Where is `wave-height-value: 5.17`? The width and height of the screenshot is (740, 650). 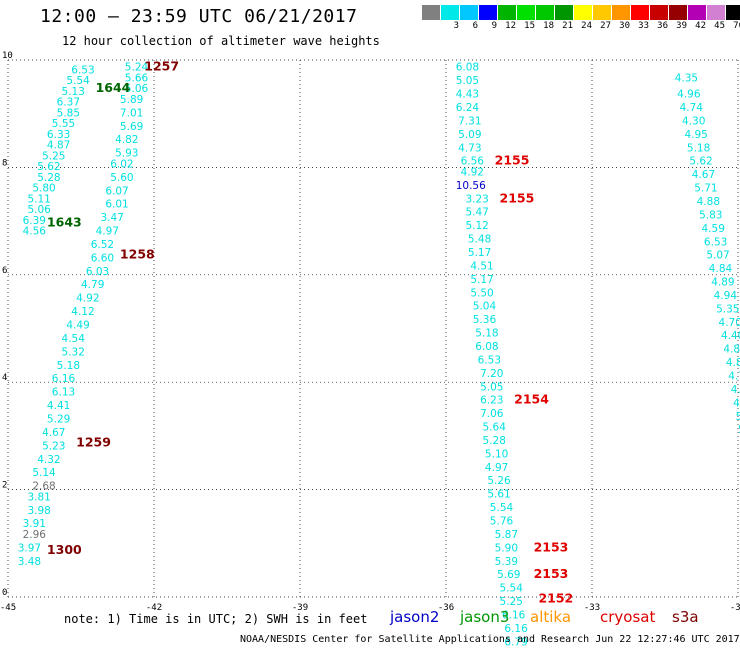
wave-height-value: 5.17 is located at coordinates (481, 280).